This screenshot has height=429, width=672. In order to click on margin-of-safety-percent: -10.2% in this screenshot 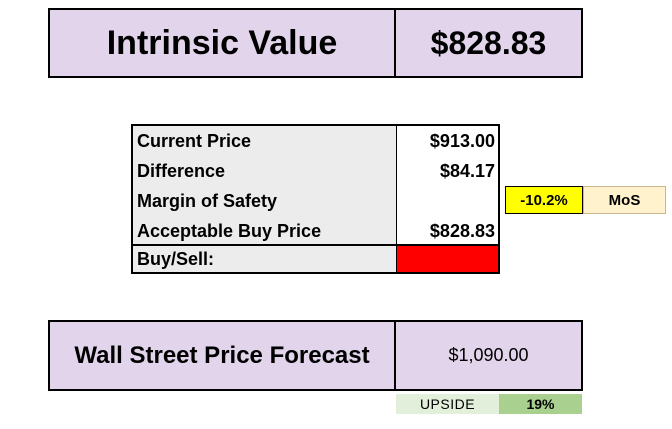, I will do `click(544, 200)`.